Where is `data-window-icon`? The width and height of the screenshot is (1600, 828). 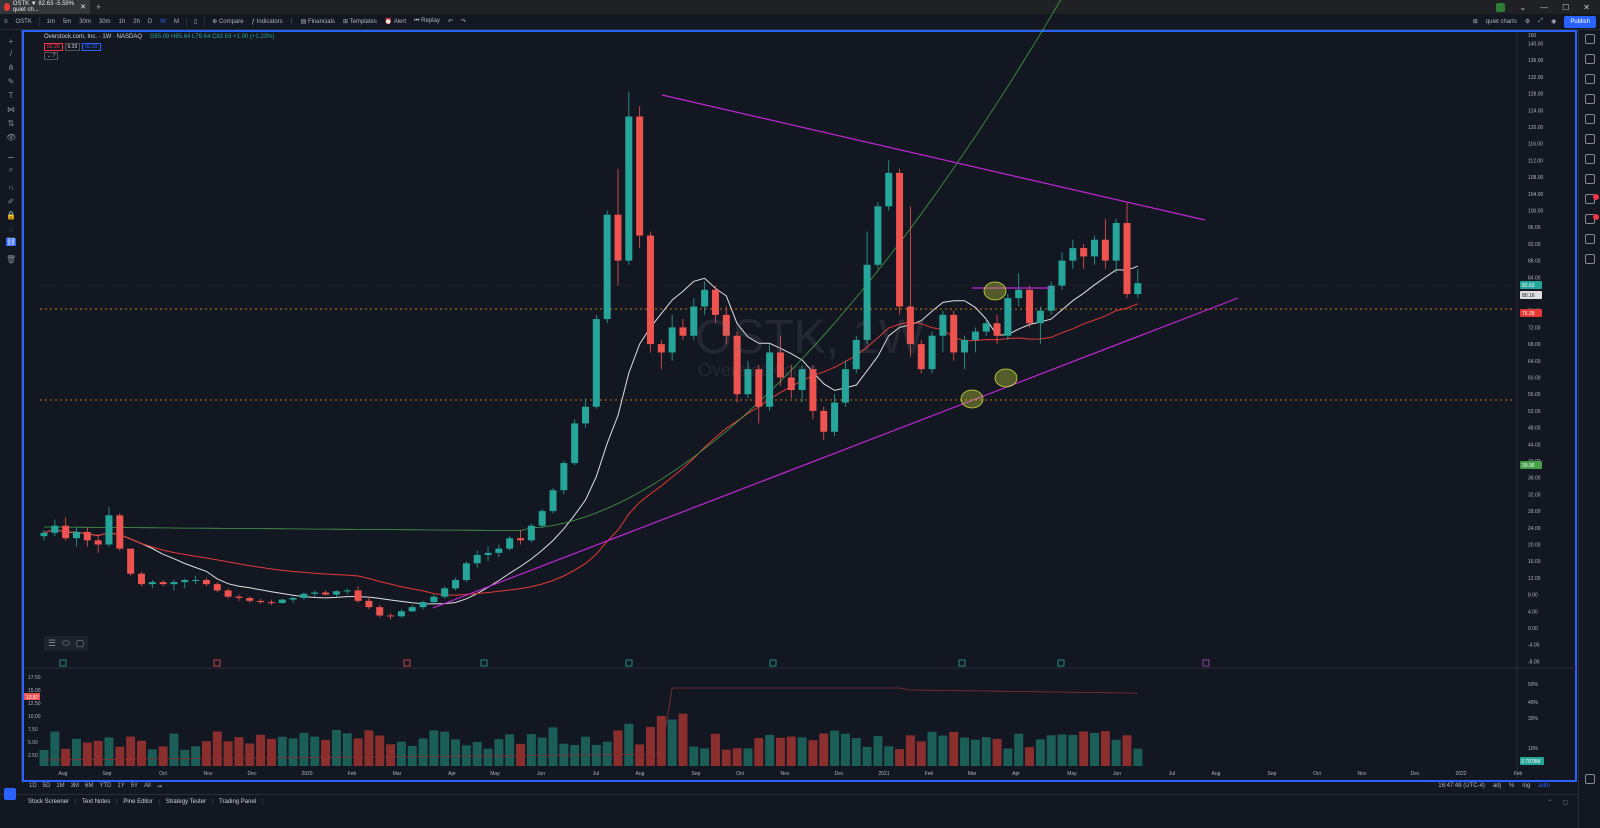 data-window-icon is located at coordinates (1590, 79).